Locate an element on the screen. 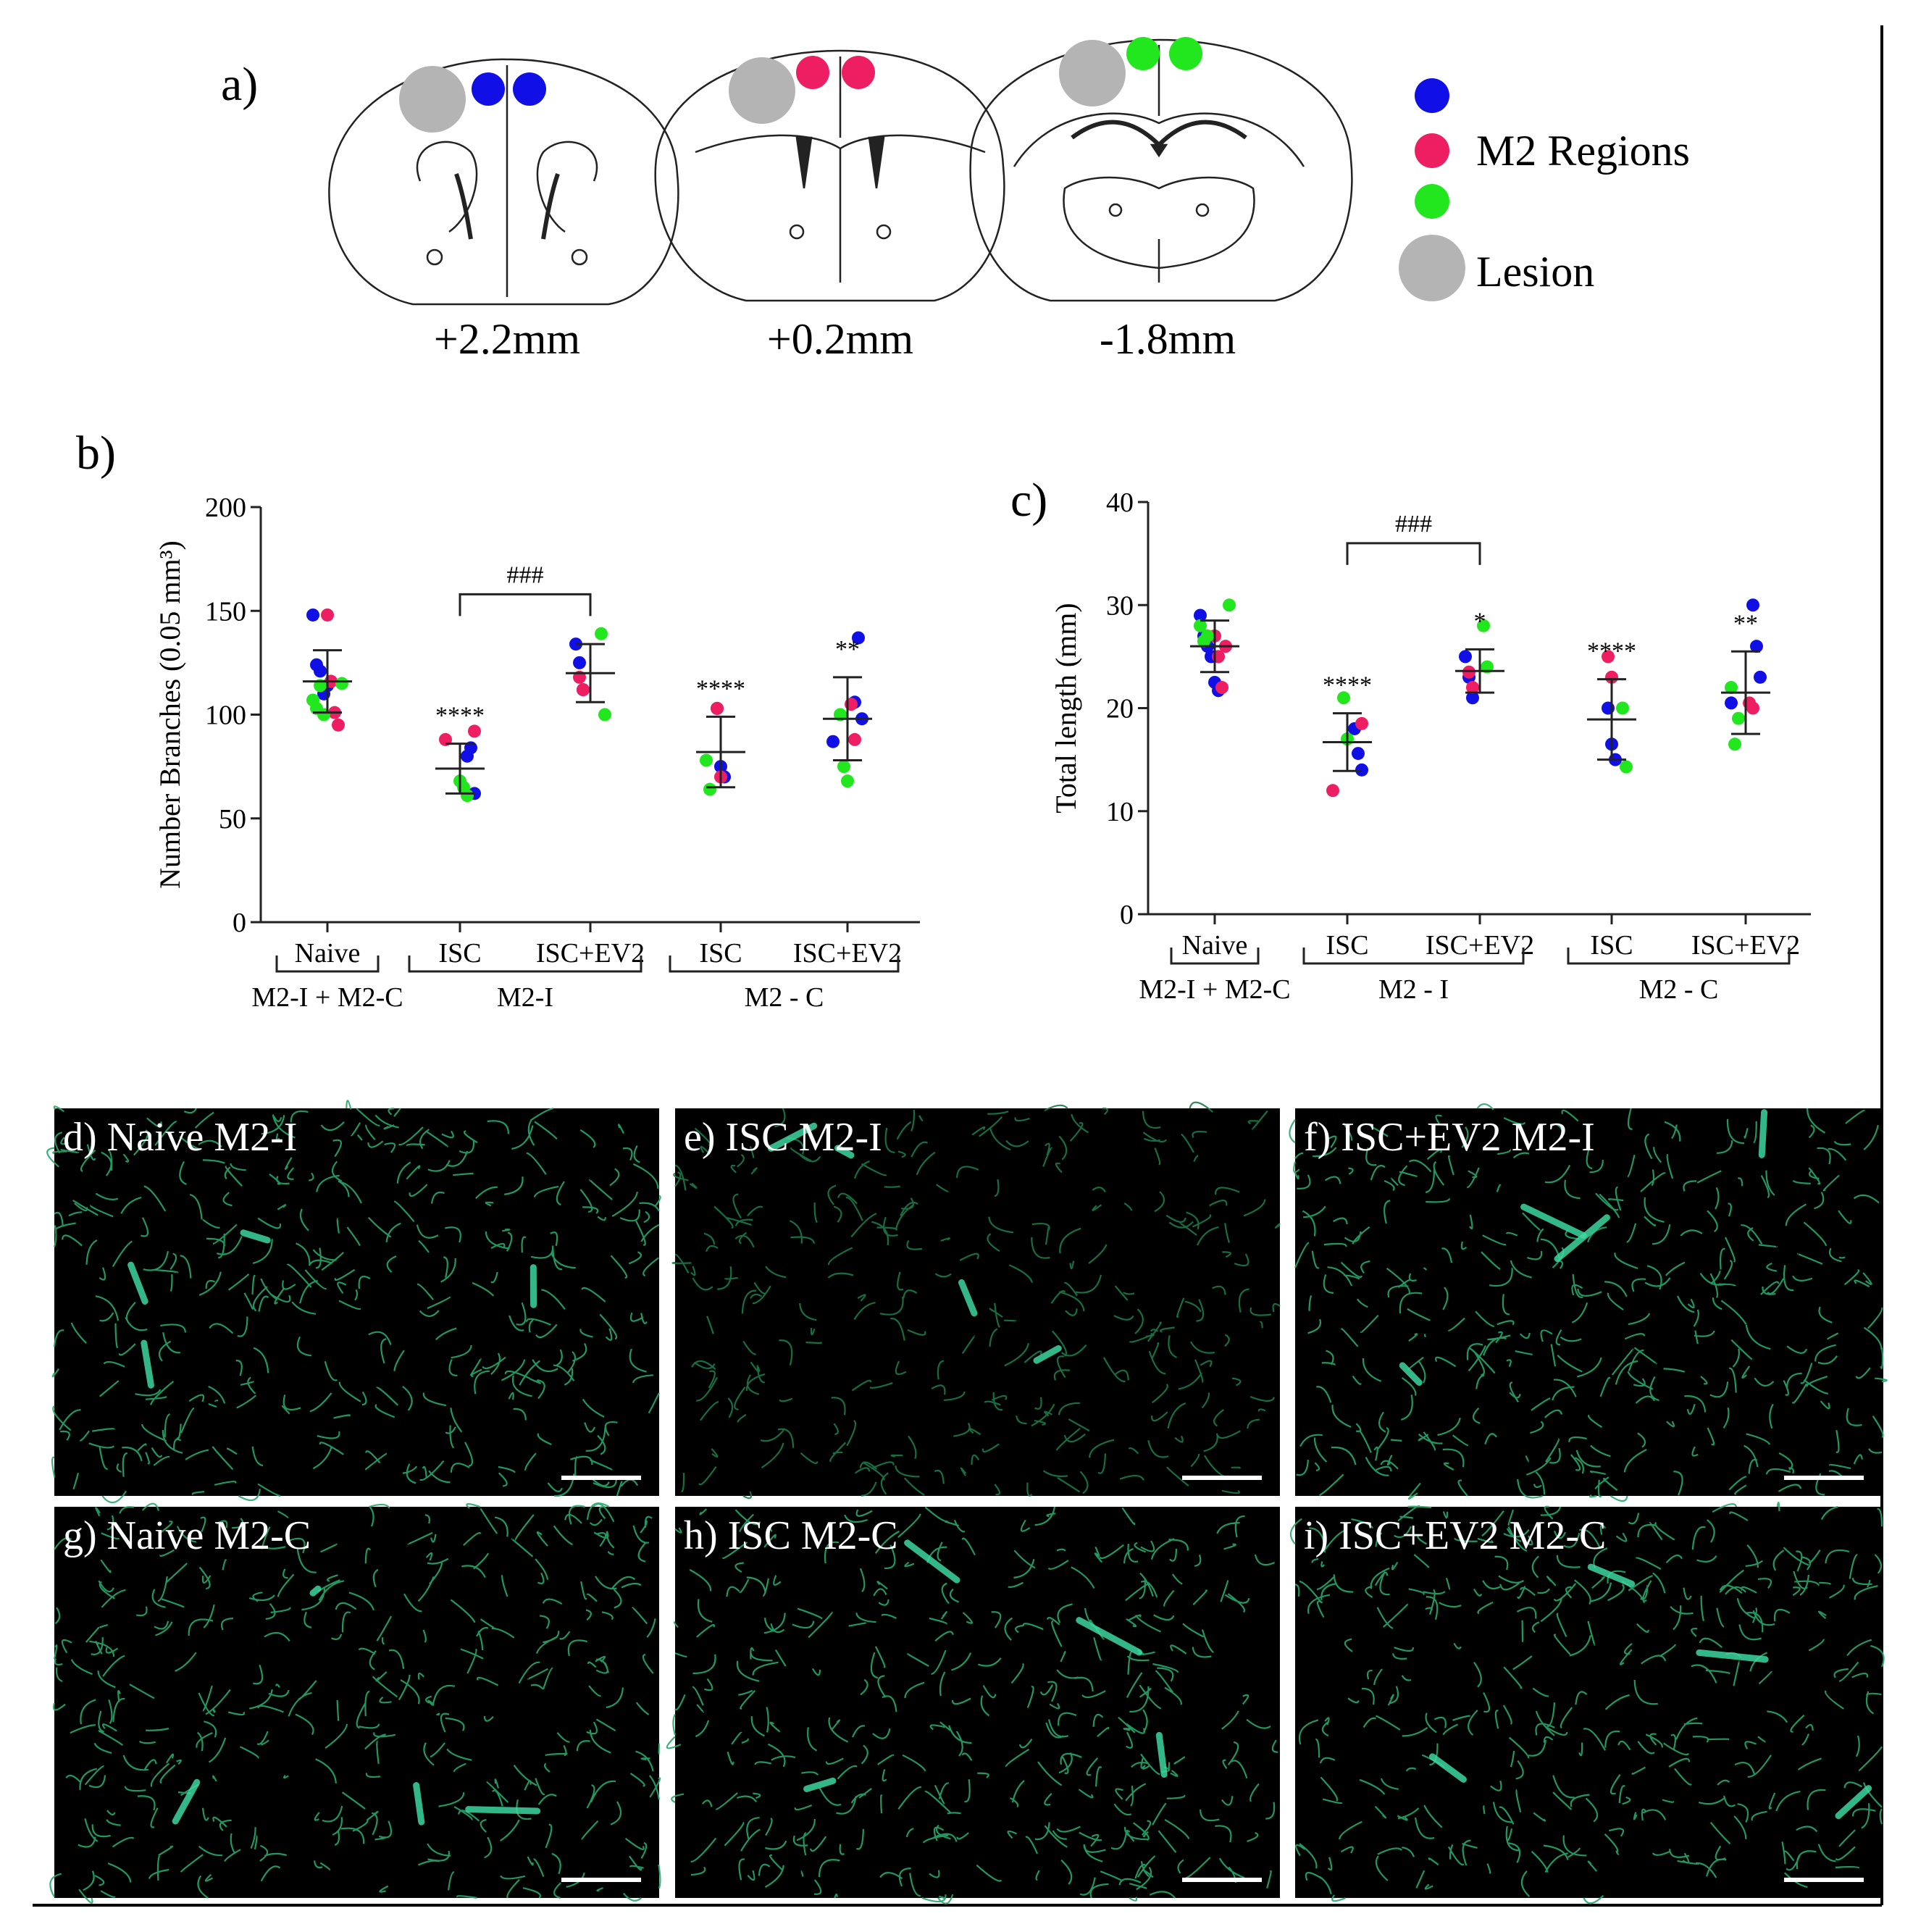 Image resolution: width=1913 pixels, height=1932 pixels. y-tick-label: 0 is located at coordinates (239, 923).